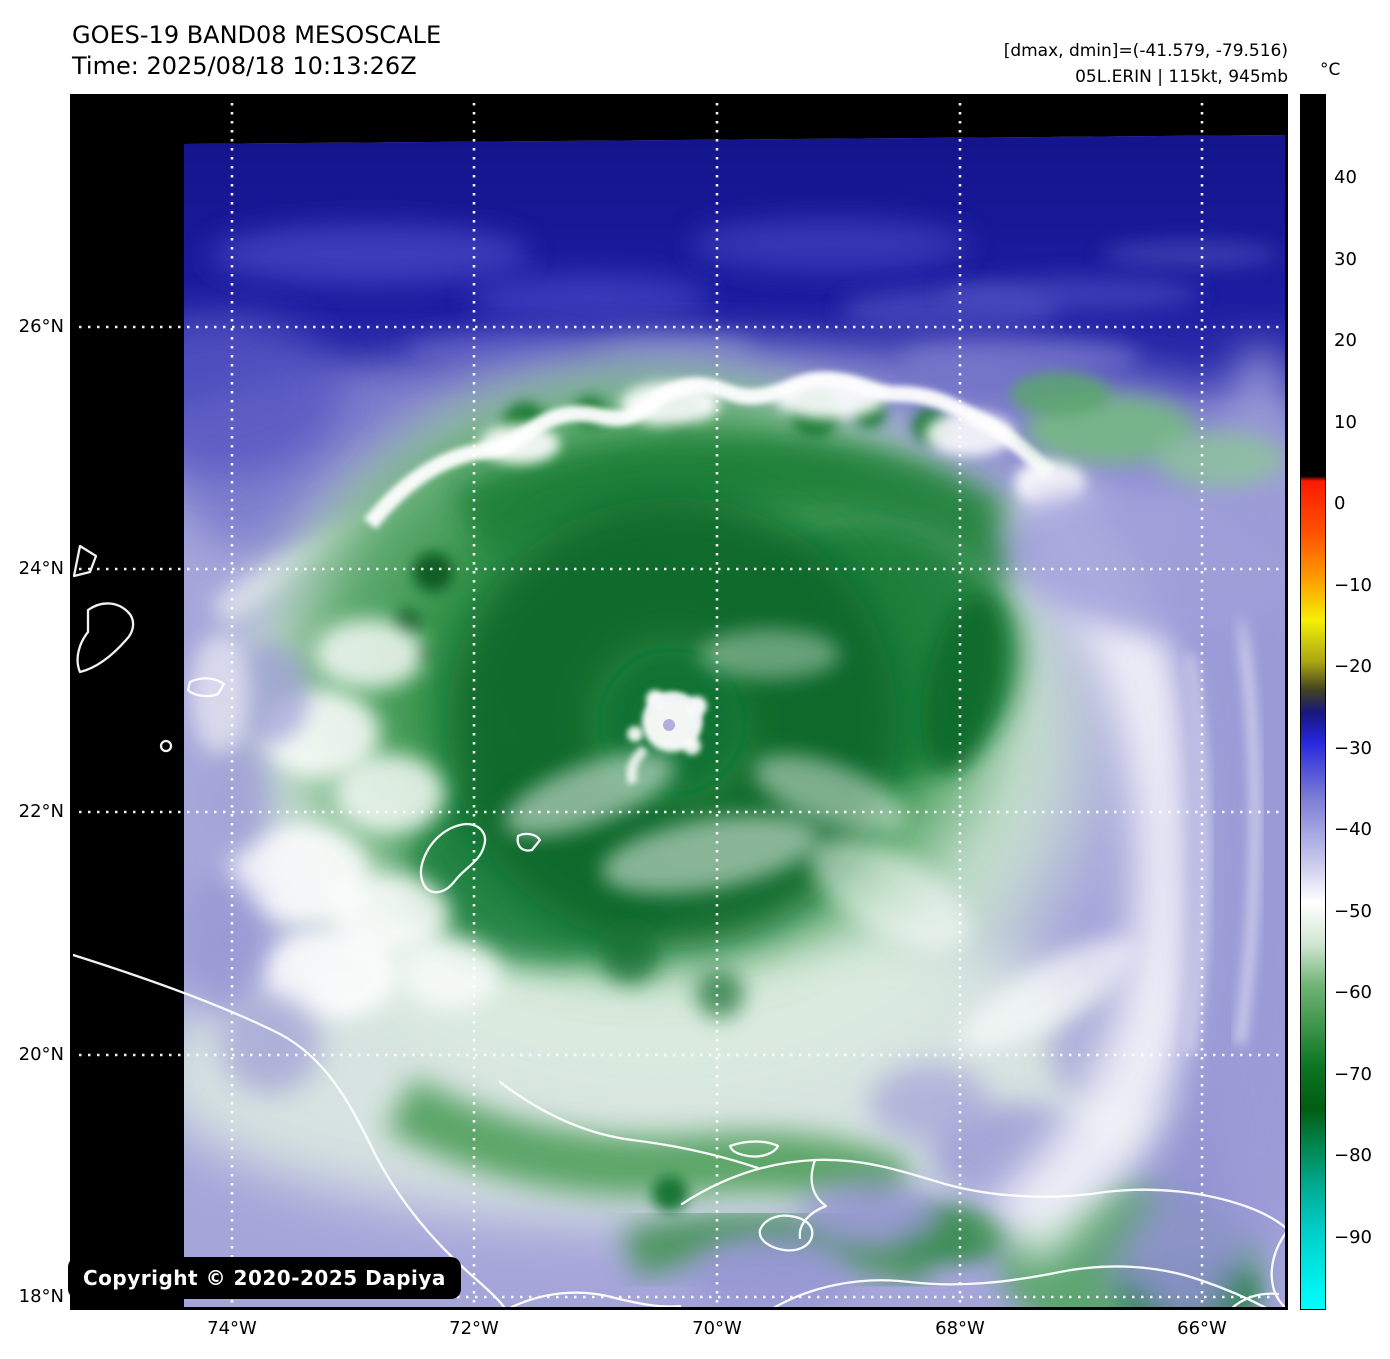  Describe the element at coordinates (786, 1233) in the screenshot. I see `coastline-gonave` at that location.